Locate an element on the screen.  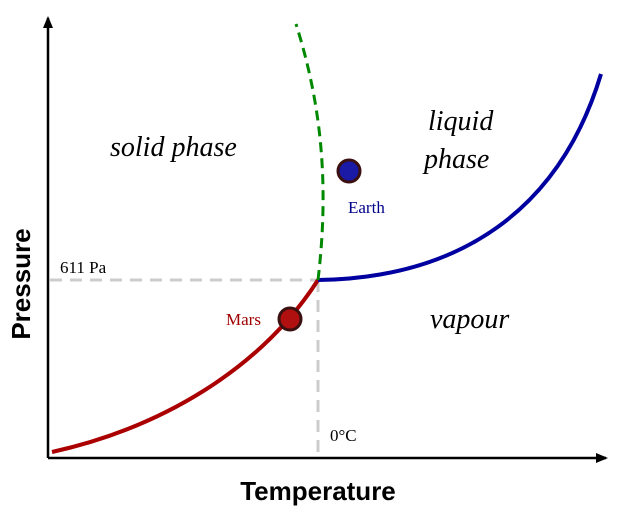
solid-phase-label: solid phase is located at coordinates (173, 147).